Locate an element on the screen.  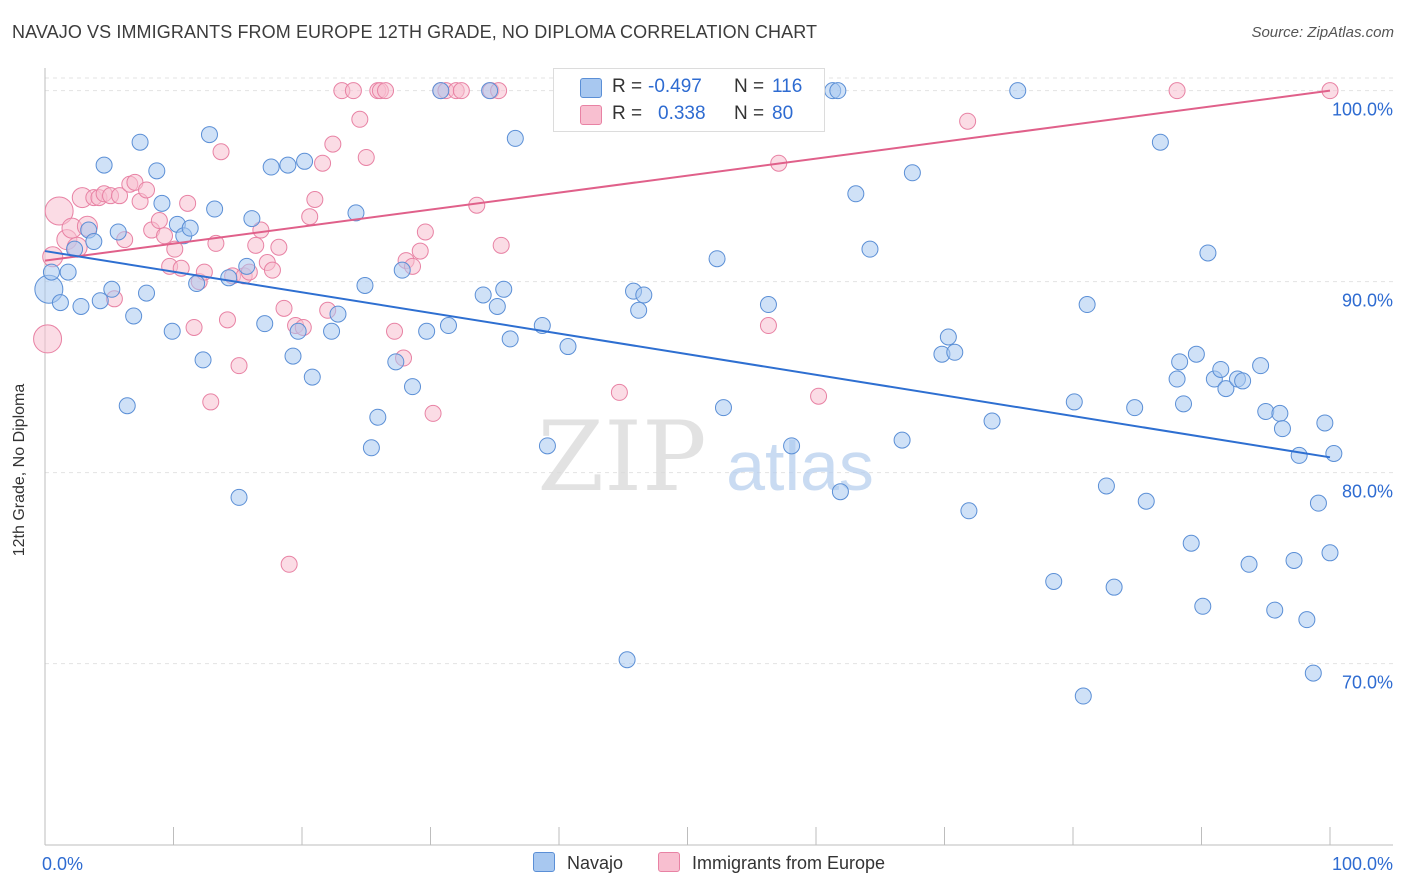
y-tick-label: 80.0% is located at coordinates (1367, 492).